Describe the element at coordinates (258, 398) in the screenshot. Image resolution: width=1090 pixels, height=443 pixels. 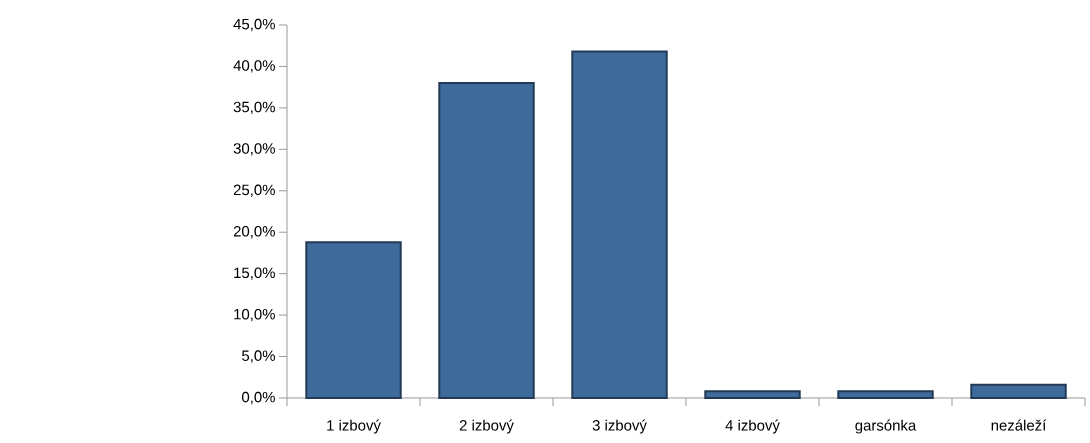
I see `y-tick-label: 0,0%` at that location.